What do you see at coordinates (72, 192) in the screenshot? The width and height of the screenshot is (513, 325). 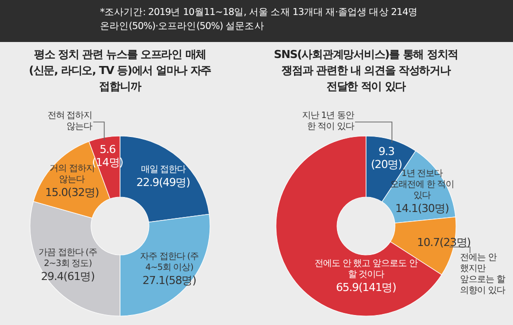 I see `data-label: 15.0(32명)` at bounding box center [72, 192].